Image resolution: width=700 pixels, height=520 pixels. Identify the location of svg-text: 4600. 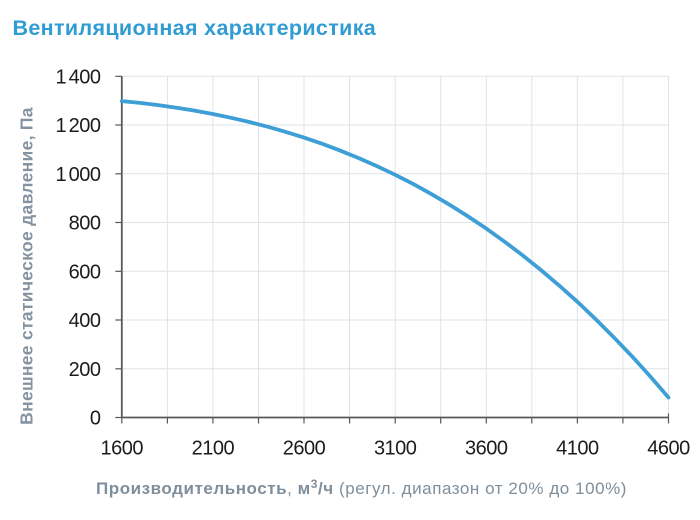
(668, 449).